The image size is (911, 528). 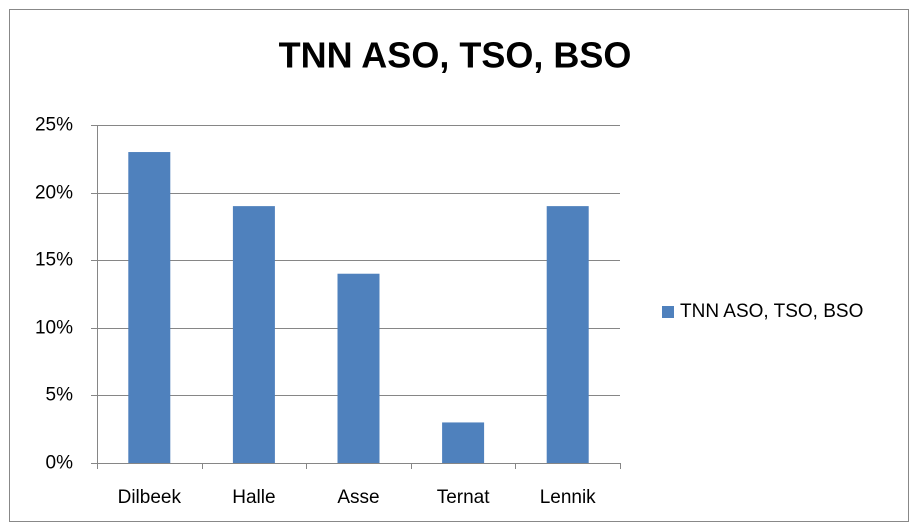 What do you see at coordinates (358, 497) in the screenshot?
I see `x-tick-label: Asse` at bounding box center [358, 497].